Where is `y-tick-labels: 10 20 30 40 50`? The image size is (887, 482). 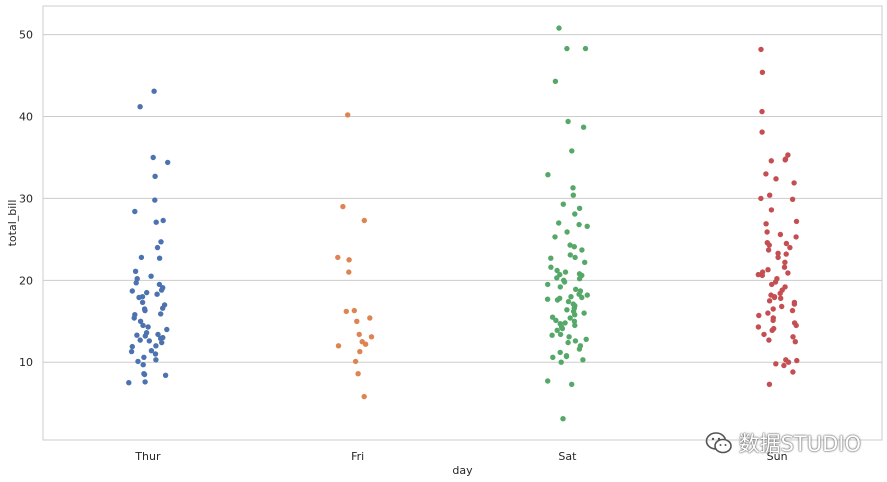
y-tick-labels: 10 20 30 40 50 is located at coordinates (26, 199).